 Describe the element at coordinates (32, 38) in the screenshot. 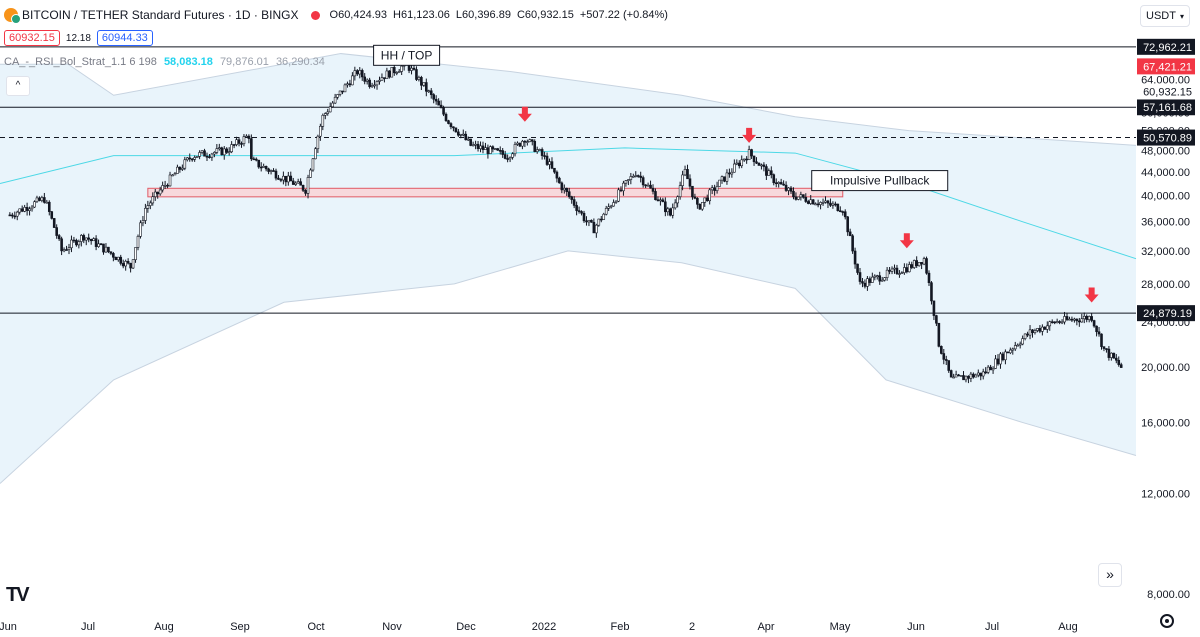

I see `sell-button: 60932.15` at that location.